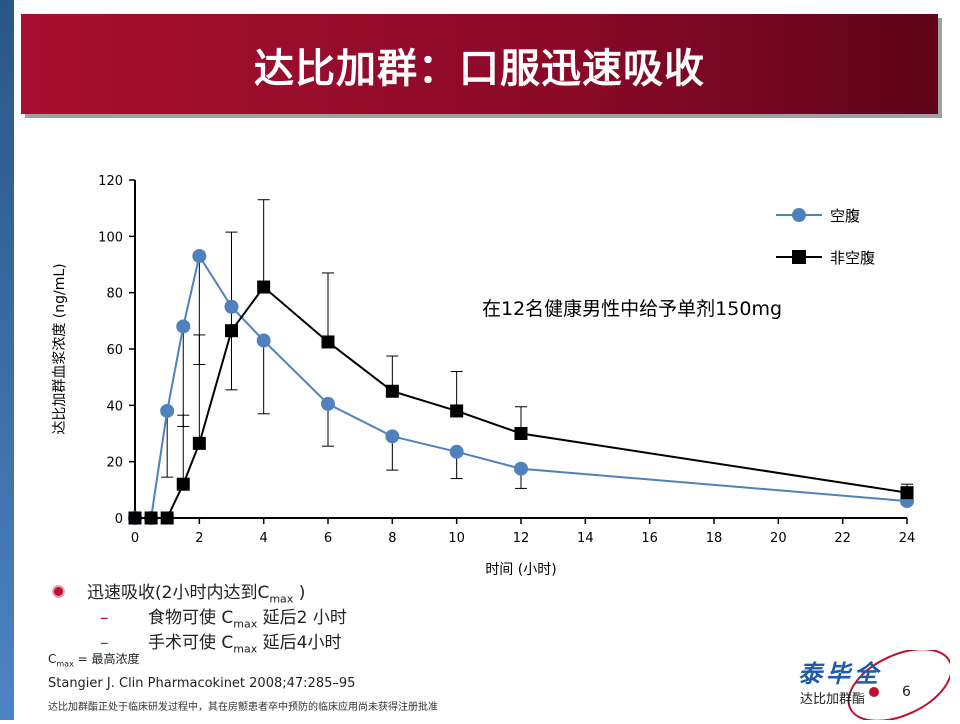 This screenshot has width=960, height=724. I want to click on x-tick-label: 4, so click(264, 538).